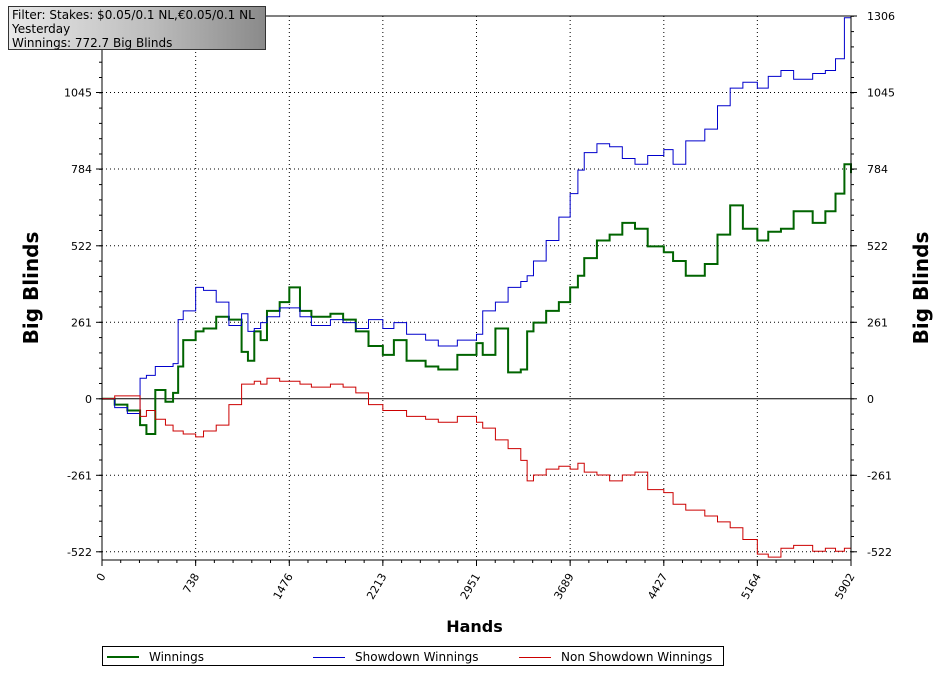 The height and width of the screenshot is (682, 952). What do you see at coordinates (376, 586) in the screenshot?
I see `x-tick-label: 2213` at bounding box center [376, 586].